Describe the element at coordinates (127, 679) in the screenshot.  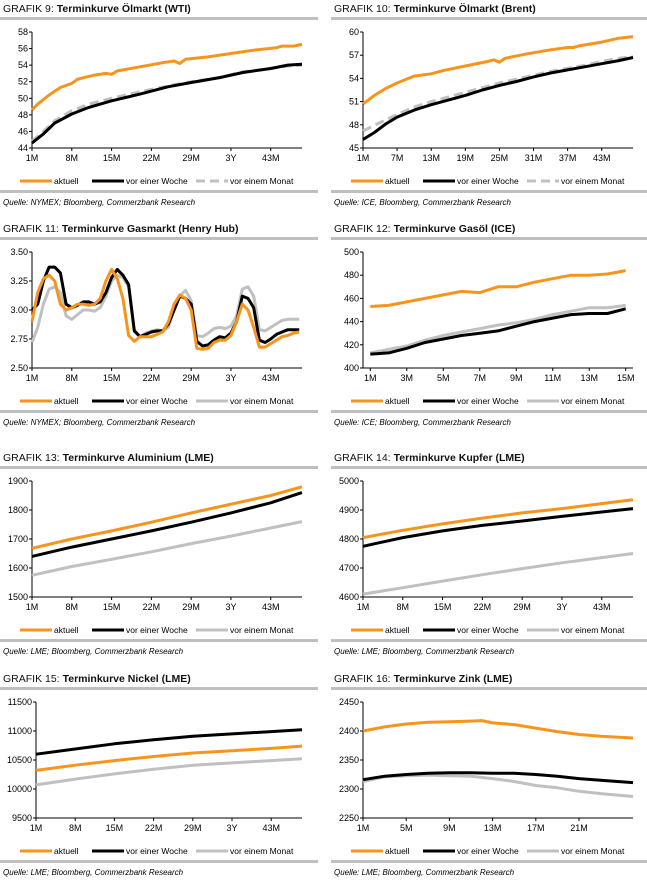
I see `chart-title-text: Terminkurve Nickel (LME)` at that location.